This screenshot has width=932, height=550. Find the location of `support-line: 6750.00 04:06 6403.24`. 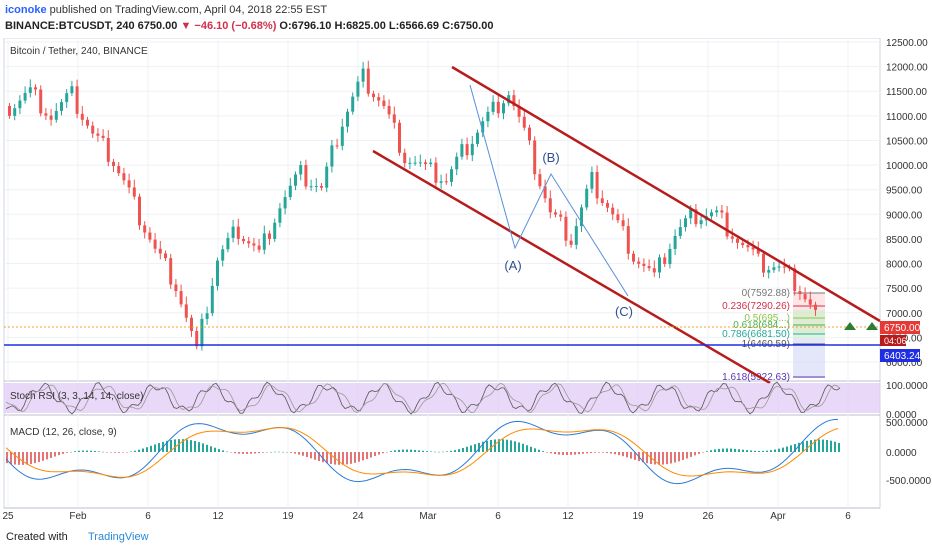

support-line: 6750.00 04:06 6403.24 is located at coordinates (462, 341).